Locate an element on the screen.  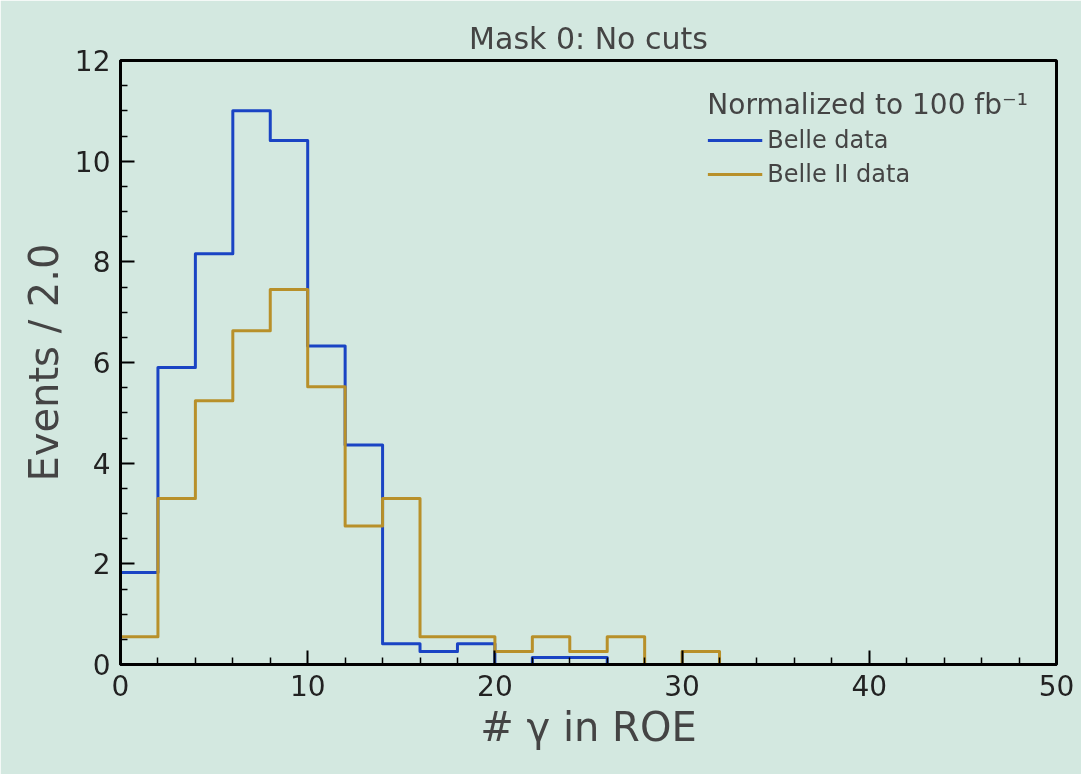
x-tick-label: 20 is located at coordinates (495, 686).